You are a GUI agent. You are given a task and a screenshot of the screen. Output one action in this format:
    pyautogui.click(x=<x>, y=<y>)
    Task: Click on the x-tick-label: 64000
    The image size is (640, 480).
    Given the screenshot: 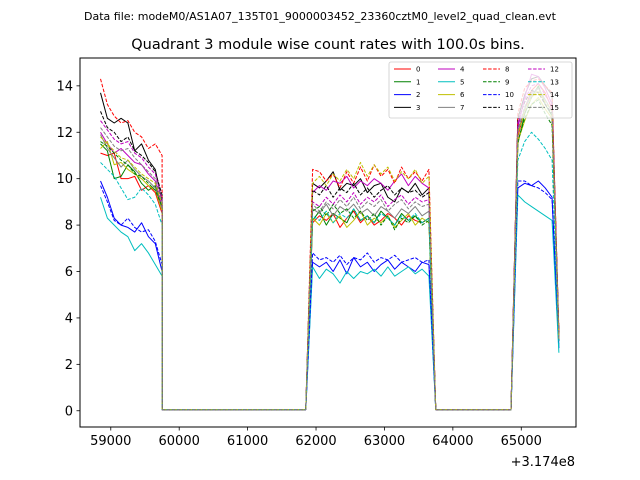 What is the action you would take?
    pyautogui.click(x=452, y=441)
    